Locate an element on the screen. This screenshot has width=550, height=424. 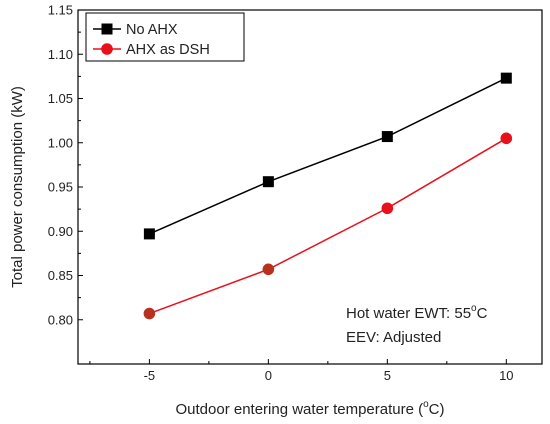
y-axis-title: Total power consumption (kW) is located at coordinates (17, 187).